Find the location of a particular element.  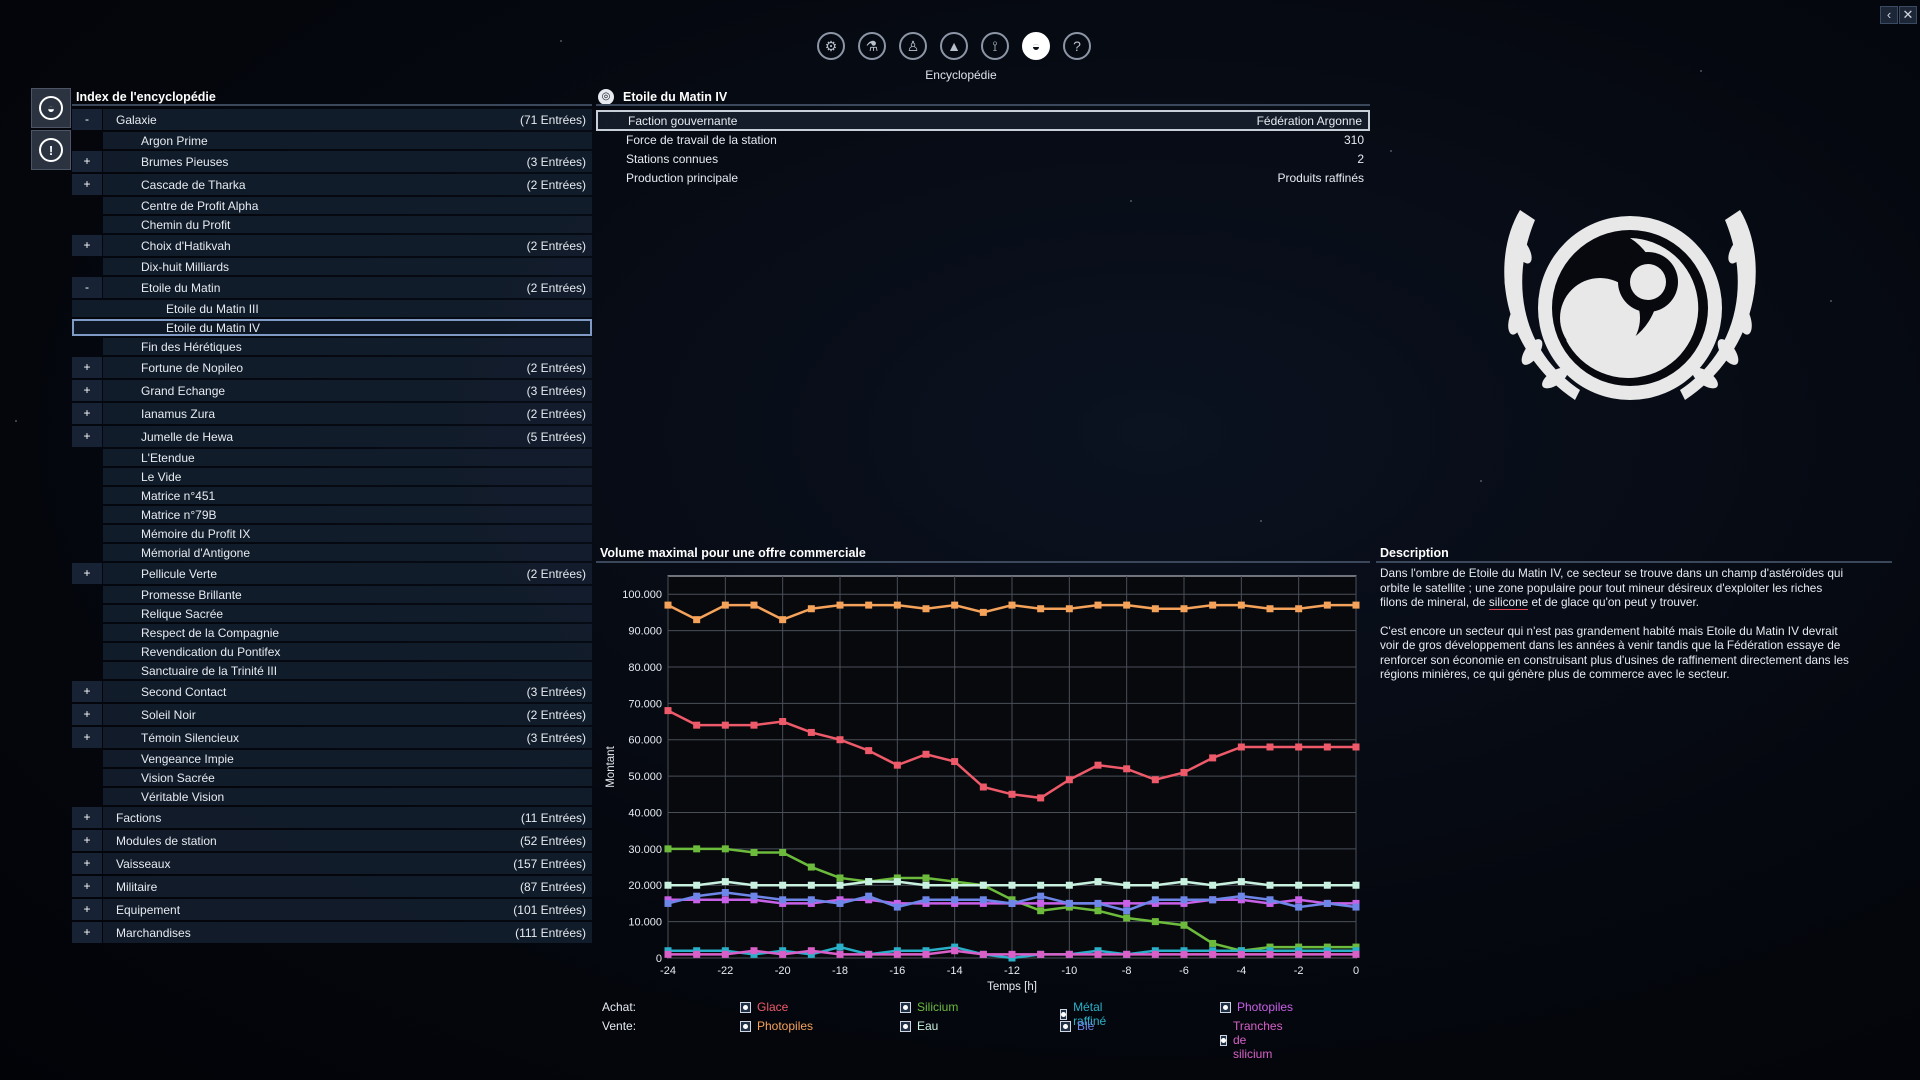

property-row: Faction gouvernante Fédération Argonne is located at coordinates (983, 120).